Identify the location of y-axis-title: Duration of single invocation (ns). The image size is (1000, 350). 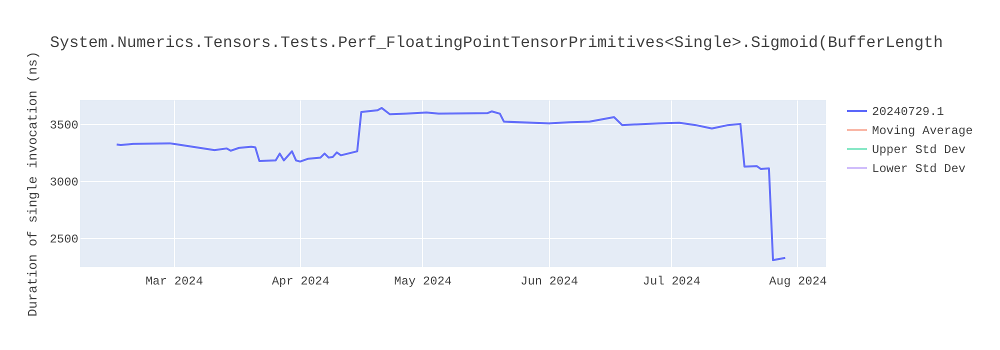
(33, 184).